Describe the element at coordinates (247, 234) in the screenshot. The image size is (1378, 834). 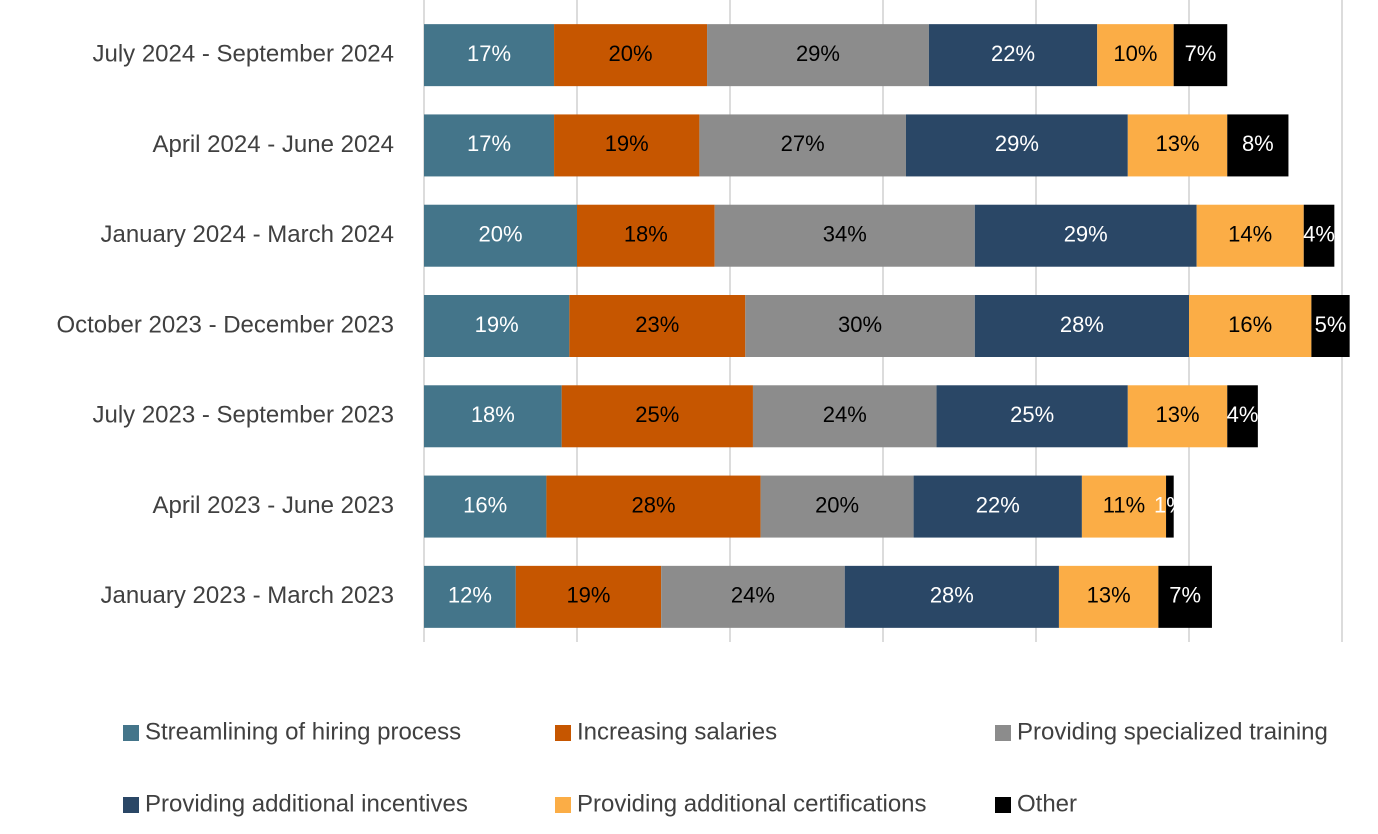
I see `y-tick-label: January 2024 - March 2024` at that location.